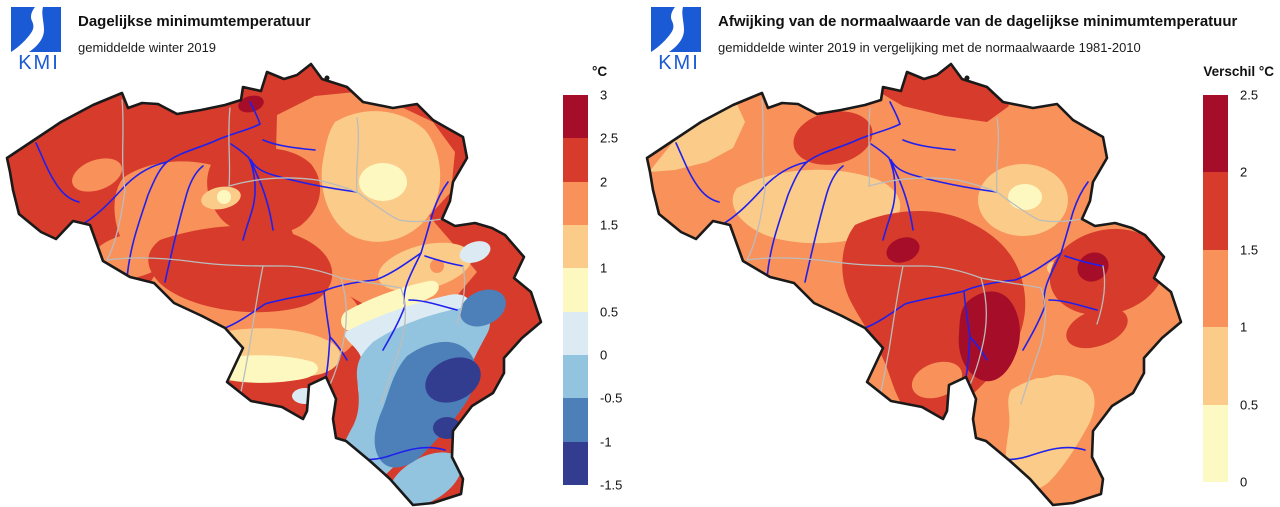 The width and height of the screenshot is (1280, 507). What do you see at coordinates (611, 398) in the screenshot?
I see `colorbar-tick-label: -0.5` at bounding box center [611, 398].